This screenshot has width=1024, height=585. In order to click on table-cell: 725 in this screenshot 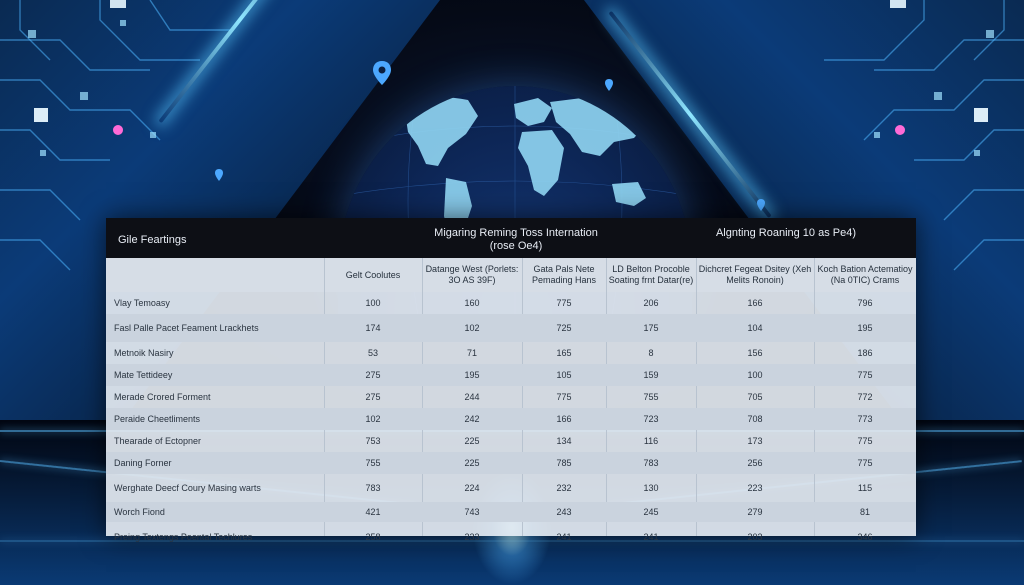, I will do `click(564, 328)`.